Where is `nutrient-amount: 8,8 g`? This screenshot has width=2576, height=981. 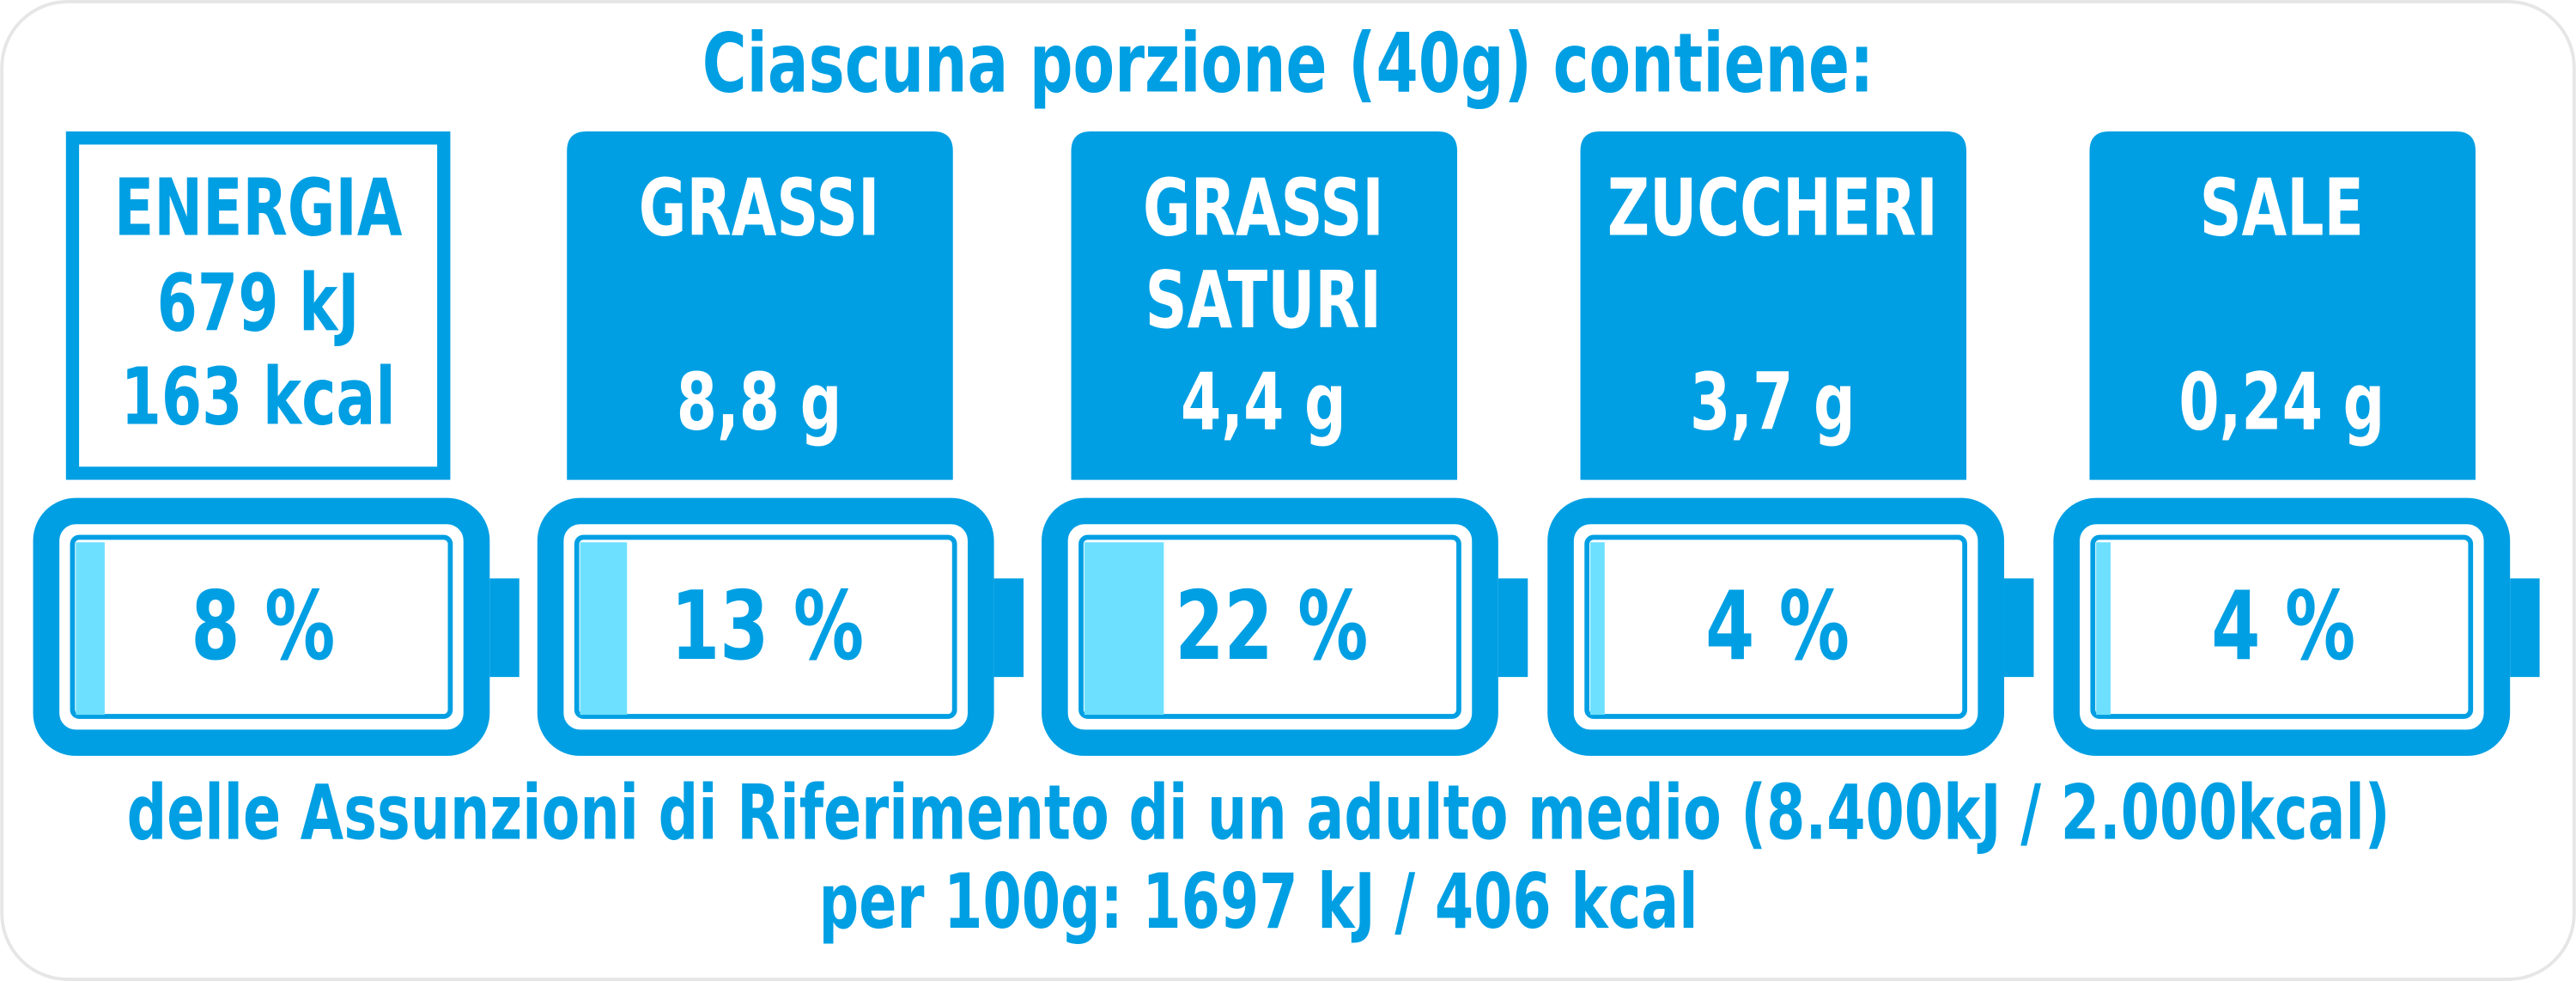 nutrient-amount: 8,8 g is located at coordinates (759, 402).